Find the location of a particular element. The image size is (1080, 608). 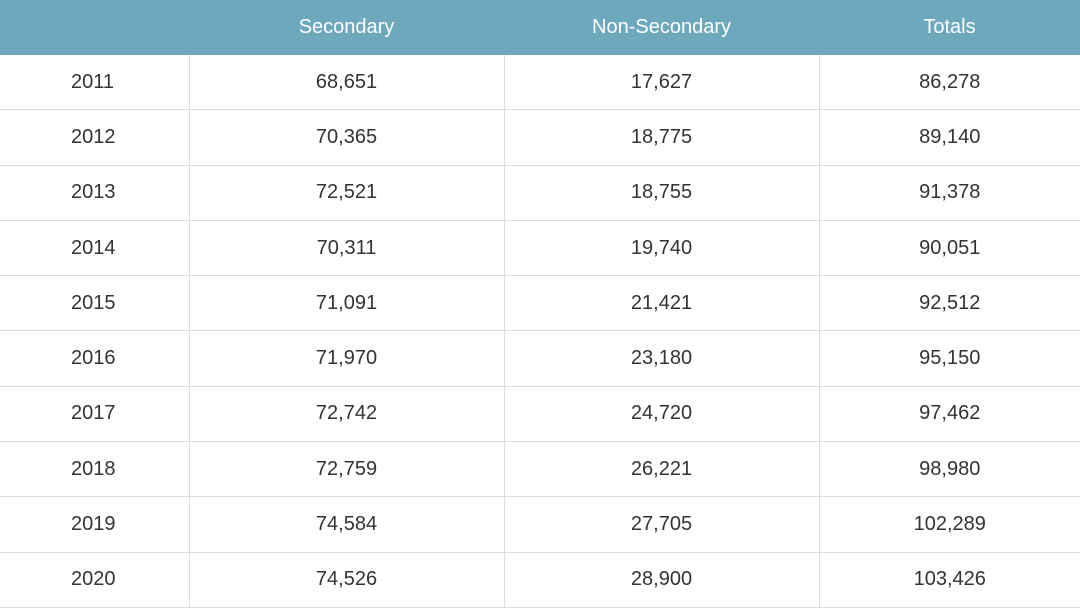

non-secondary-cell: 17,627 is located at coordinates (662, 83).